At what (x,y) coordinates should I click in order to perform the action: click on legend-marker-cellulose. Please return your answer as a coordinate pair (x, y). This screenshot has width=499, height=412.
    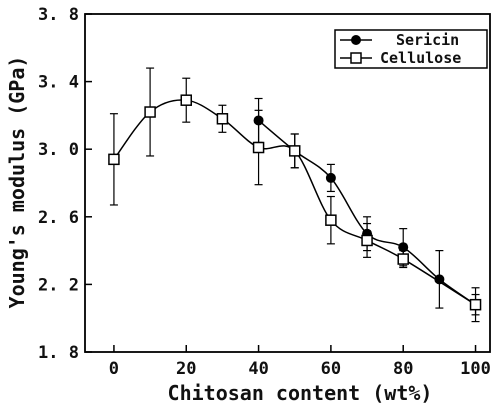
    Looking at the image, I should click on (356, 58).